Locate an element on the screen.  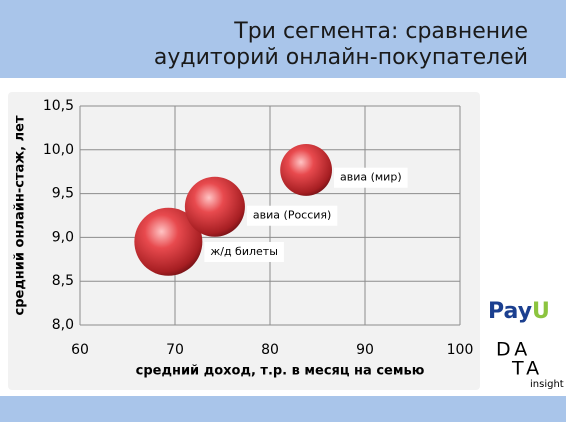
y-tick-label: 9,0 is located at coordinates (63, 237).